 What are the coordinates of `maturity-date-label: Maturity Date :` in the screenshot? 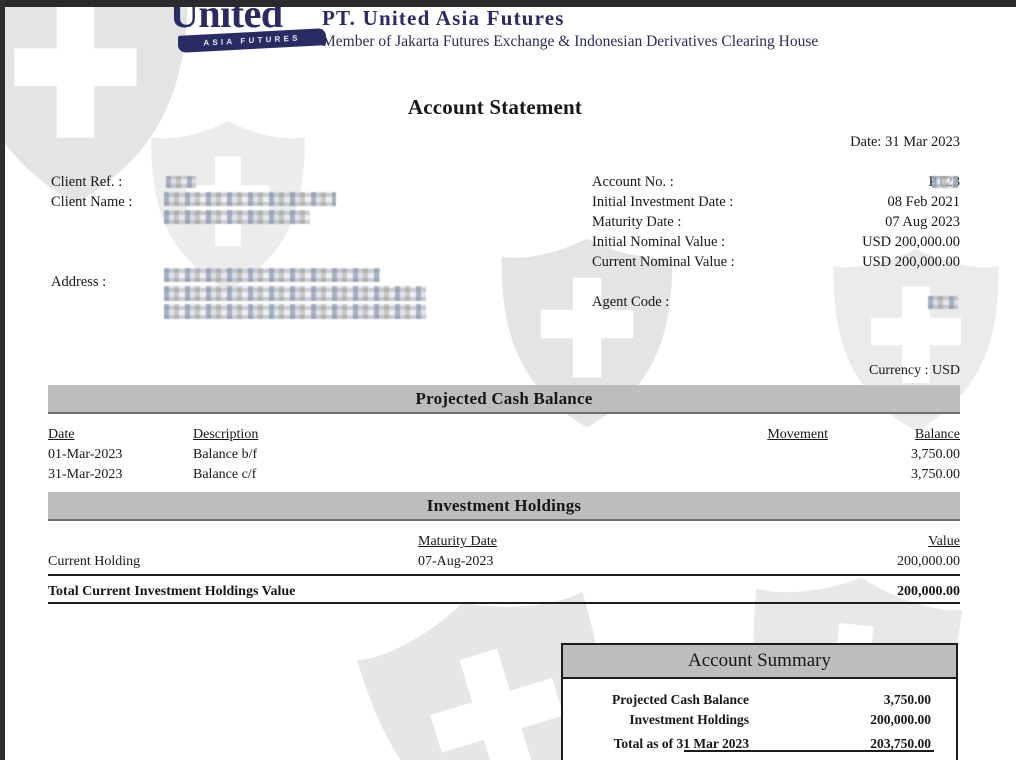 It's located at (637, 222).